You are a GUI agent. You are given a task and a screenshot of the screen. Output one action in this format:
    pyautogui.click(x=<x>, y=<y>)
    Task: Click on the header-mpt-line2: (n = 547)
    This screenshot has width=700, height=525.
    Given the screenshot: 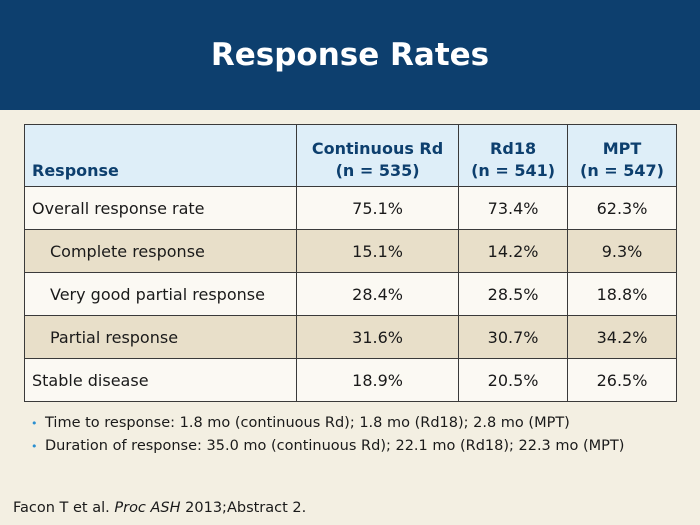 What is the action you would take?
    pyautogui.click(x=622, y=170)
    